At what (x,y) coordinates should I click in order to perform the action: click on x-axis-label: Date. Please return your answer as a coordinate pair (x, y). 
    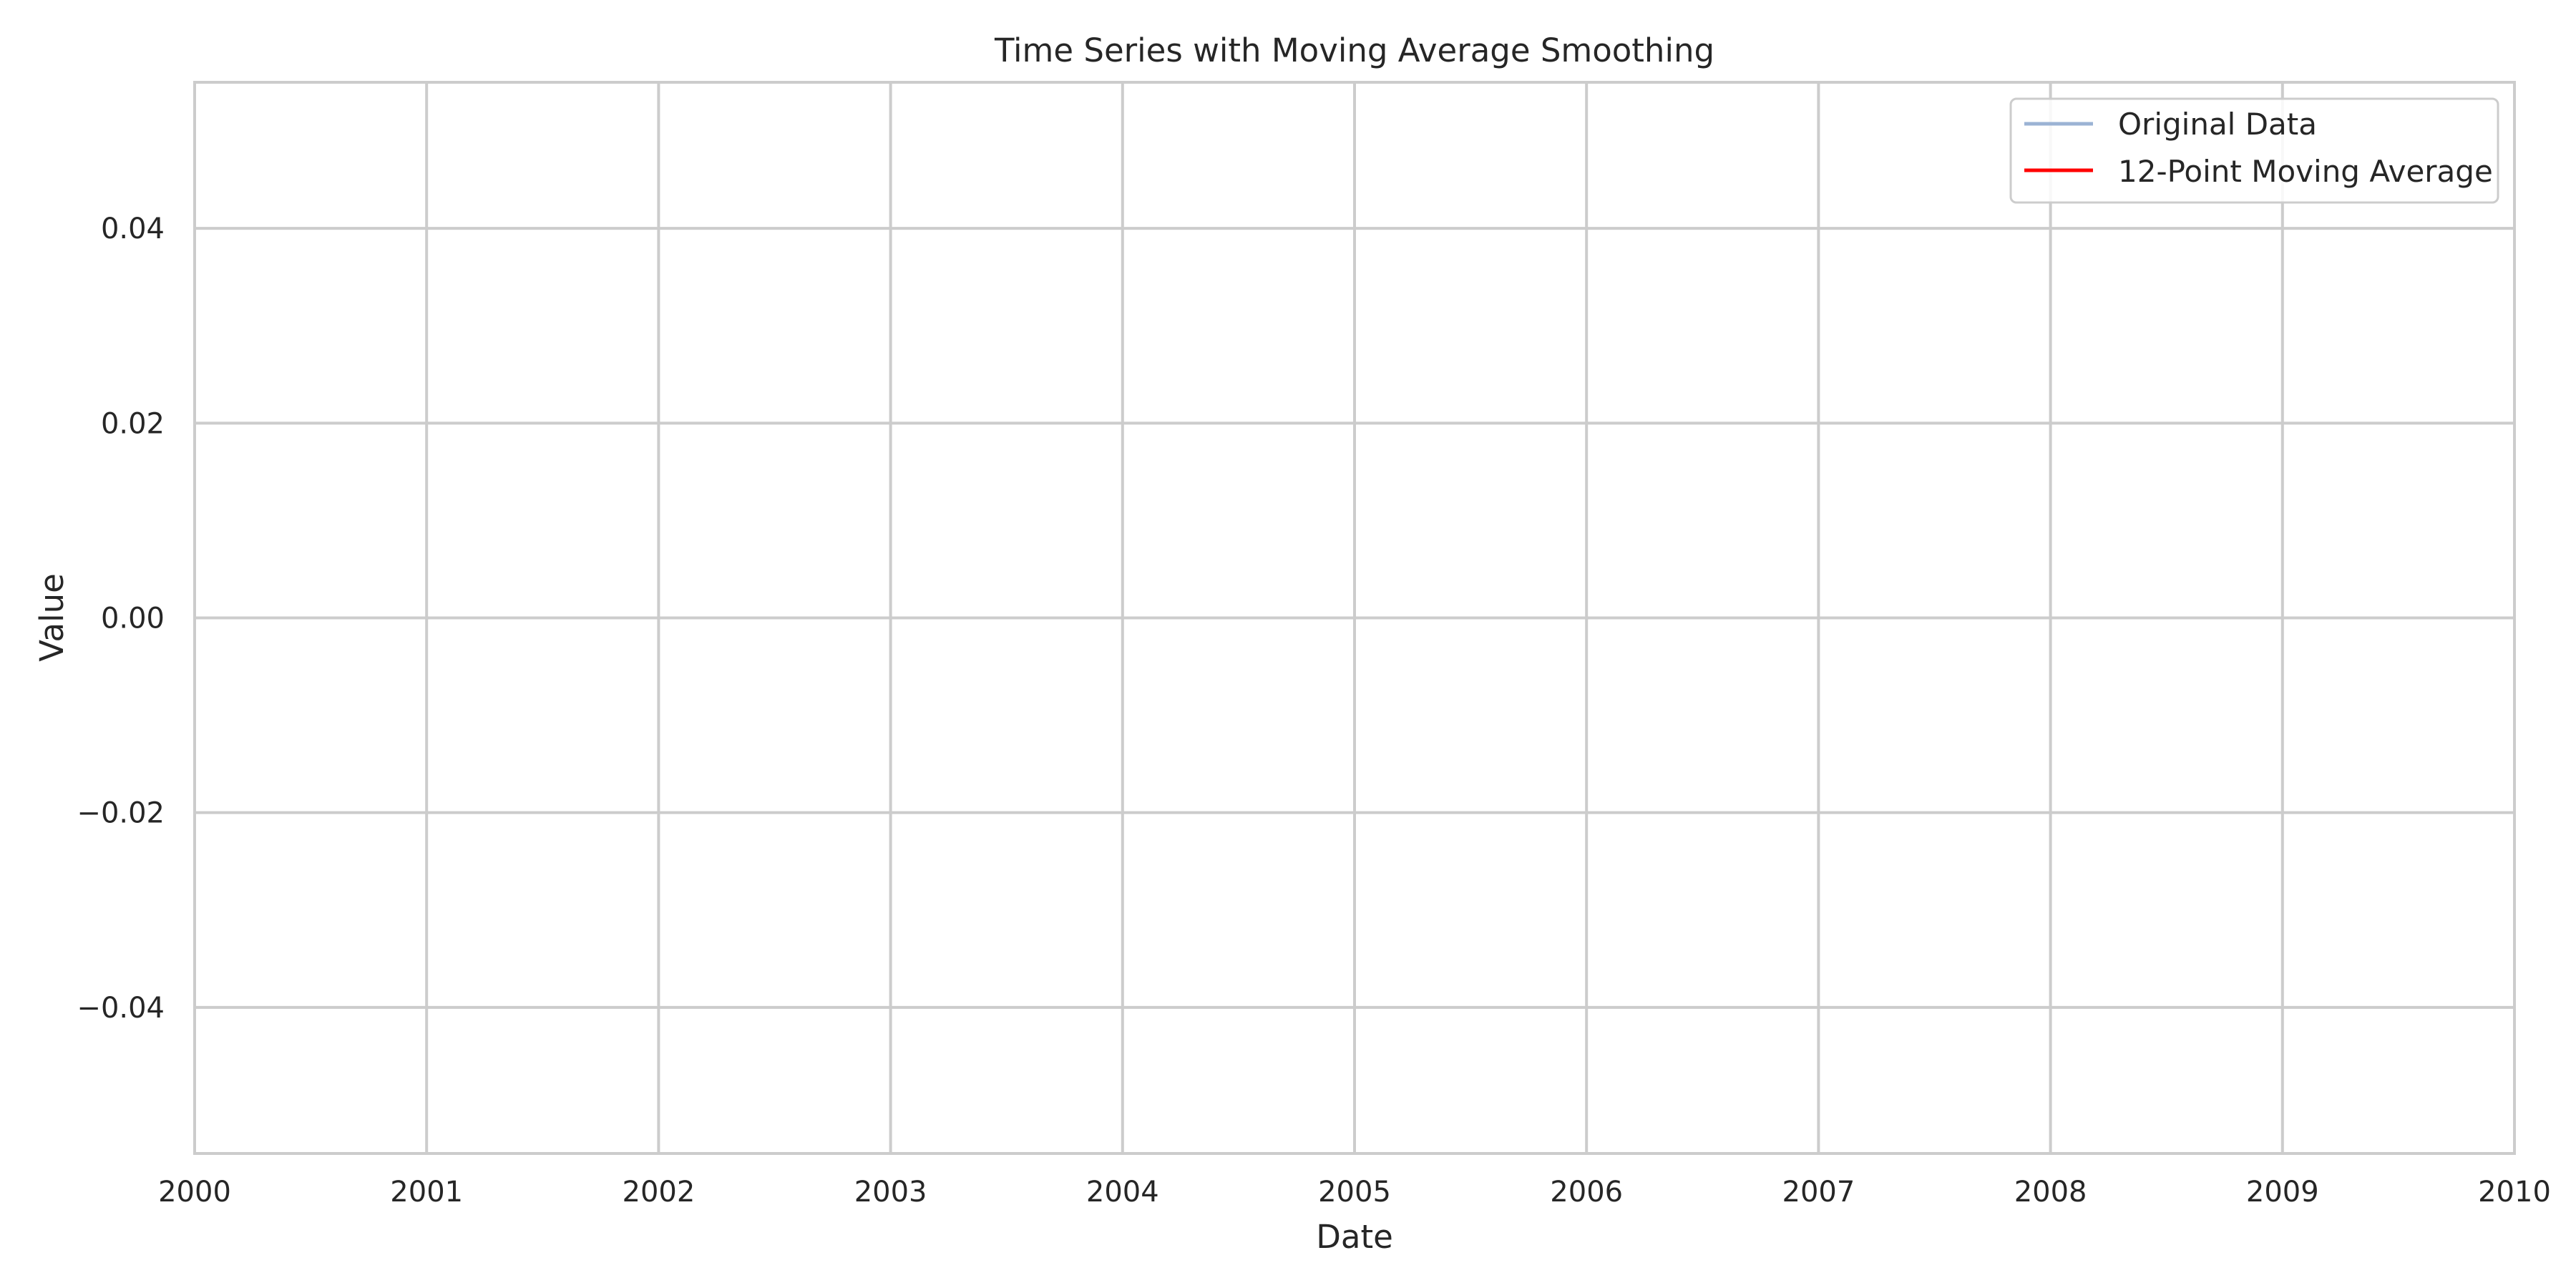
    Looking at the image, I should click on (1354, 1237).